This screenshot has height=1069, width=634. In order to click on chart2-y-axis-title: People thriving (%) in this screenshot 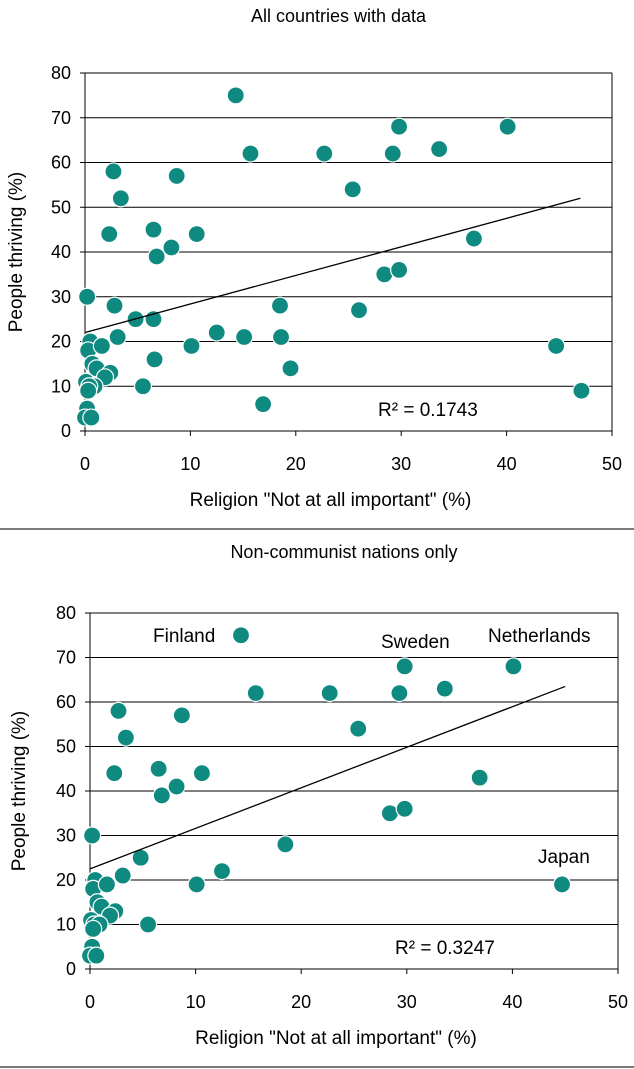, I will do `click(19, 791)`.